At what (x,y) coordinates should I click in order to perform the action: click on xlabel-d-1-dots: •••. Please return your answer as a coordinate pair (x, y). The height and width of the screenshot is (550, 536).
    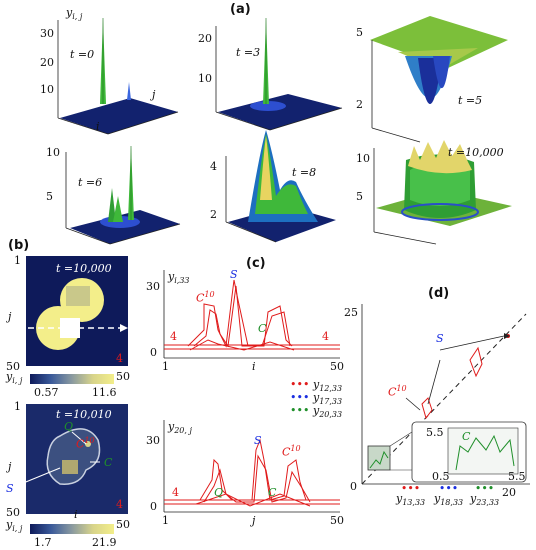
    Looking at the image, I should click on (410, 488).